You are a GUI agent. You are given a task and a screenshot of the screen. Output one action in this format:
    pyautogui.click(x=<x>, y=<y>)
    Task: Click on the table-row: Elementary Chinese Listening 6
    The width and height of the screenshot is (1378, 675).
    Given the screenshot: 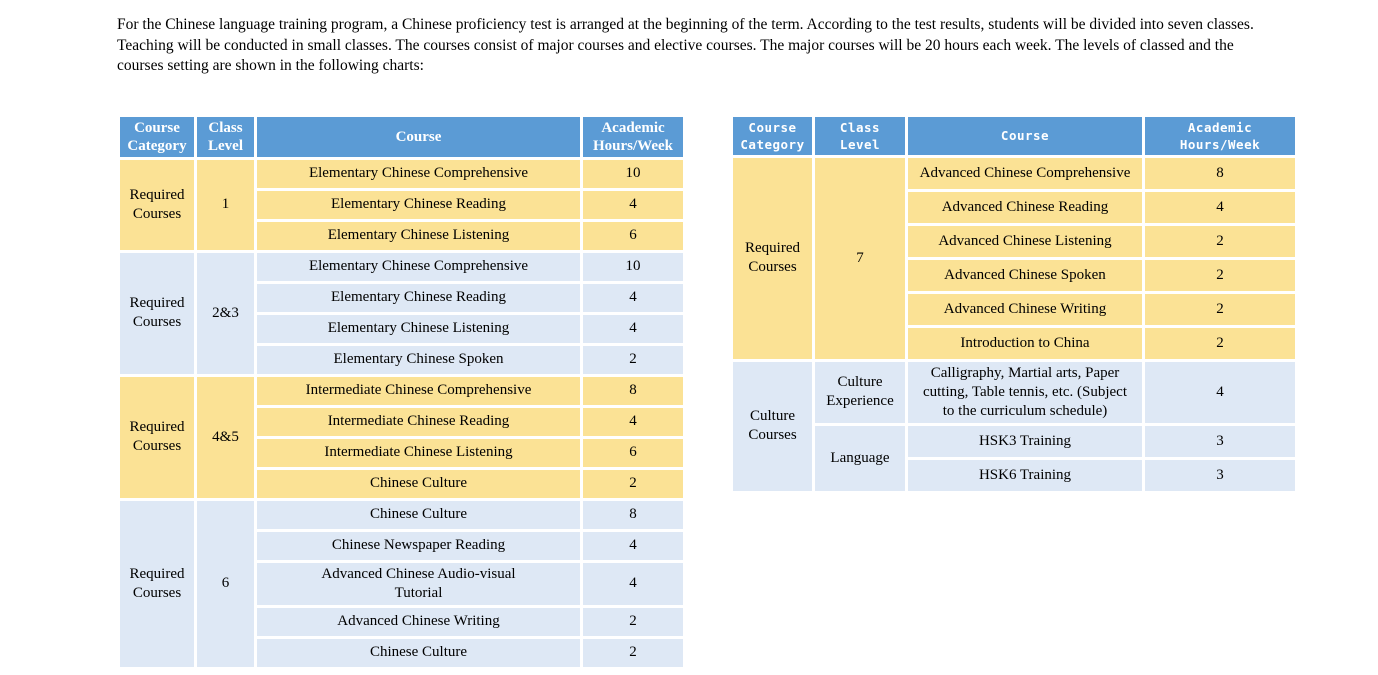 What is the action you would take?
    pyautogui.click(x=402, y=235)
    